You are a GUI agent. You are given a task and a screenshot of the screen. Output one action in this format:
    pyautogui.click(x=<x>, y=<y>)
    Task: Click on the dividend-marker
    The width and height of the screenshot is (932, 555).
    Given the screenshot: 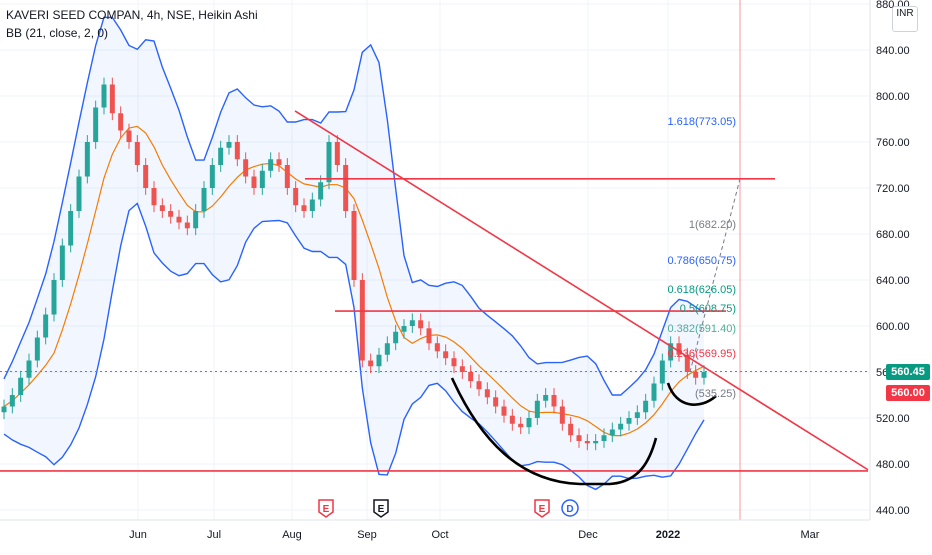 What is the action you would take?
    pyautogui.click(x=570, y=508)
    